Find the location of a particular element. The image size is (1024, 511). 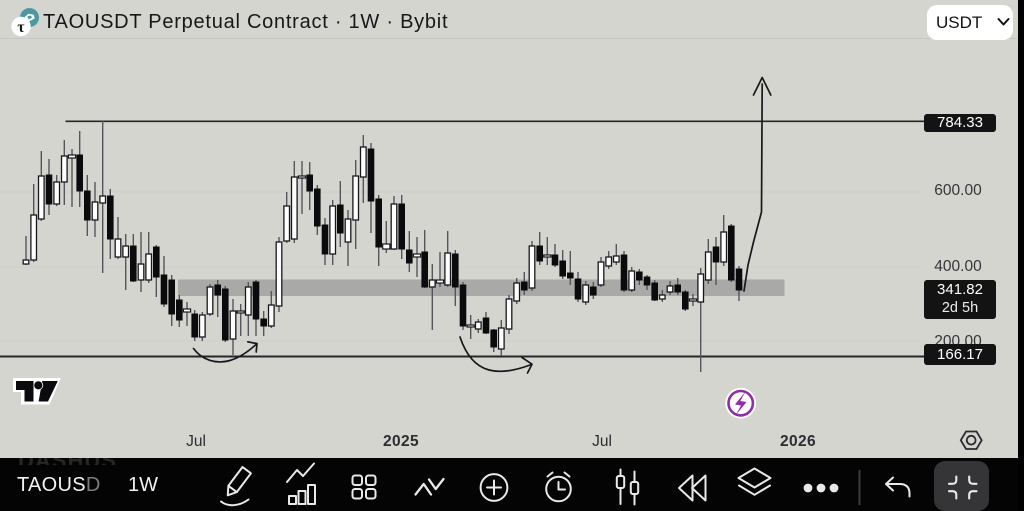

svg-text: τ is located at coordinates (20, 27).